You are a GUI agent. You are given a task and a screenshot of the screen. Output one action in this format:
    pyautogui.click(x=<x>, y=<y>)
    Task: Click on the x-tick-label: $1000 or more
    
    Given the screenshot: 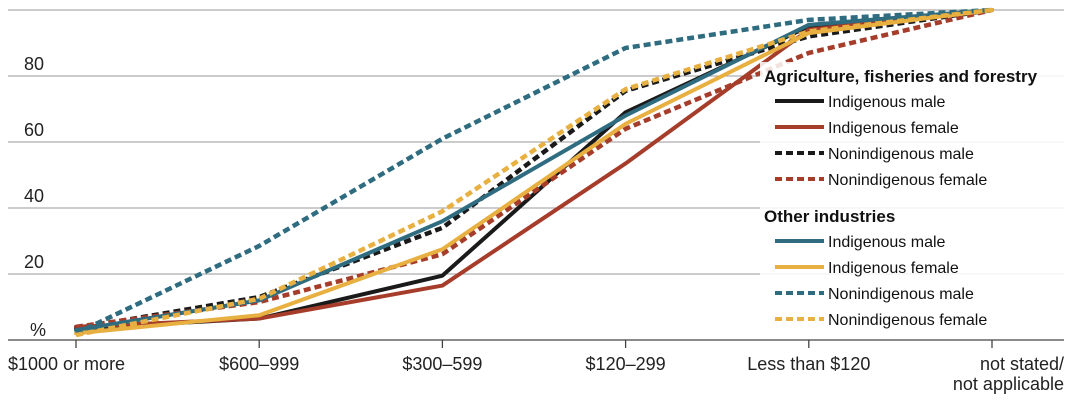 What is the action you would take?
    pyautogui.click(x=66, y=364)
    